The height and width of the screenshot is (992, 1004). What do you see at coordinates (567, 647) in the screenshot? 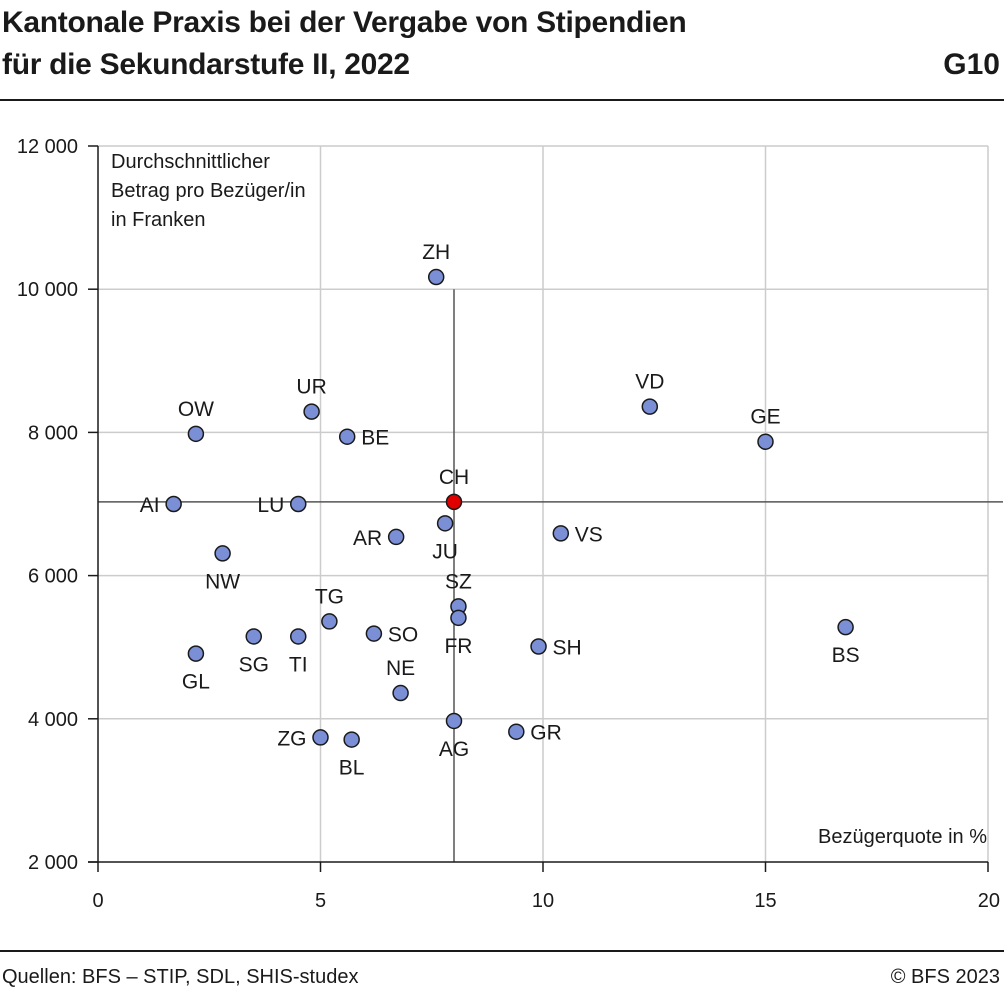
I see `data-label-sh: SH` at bounding box center [567, 647].